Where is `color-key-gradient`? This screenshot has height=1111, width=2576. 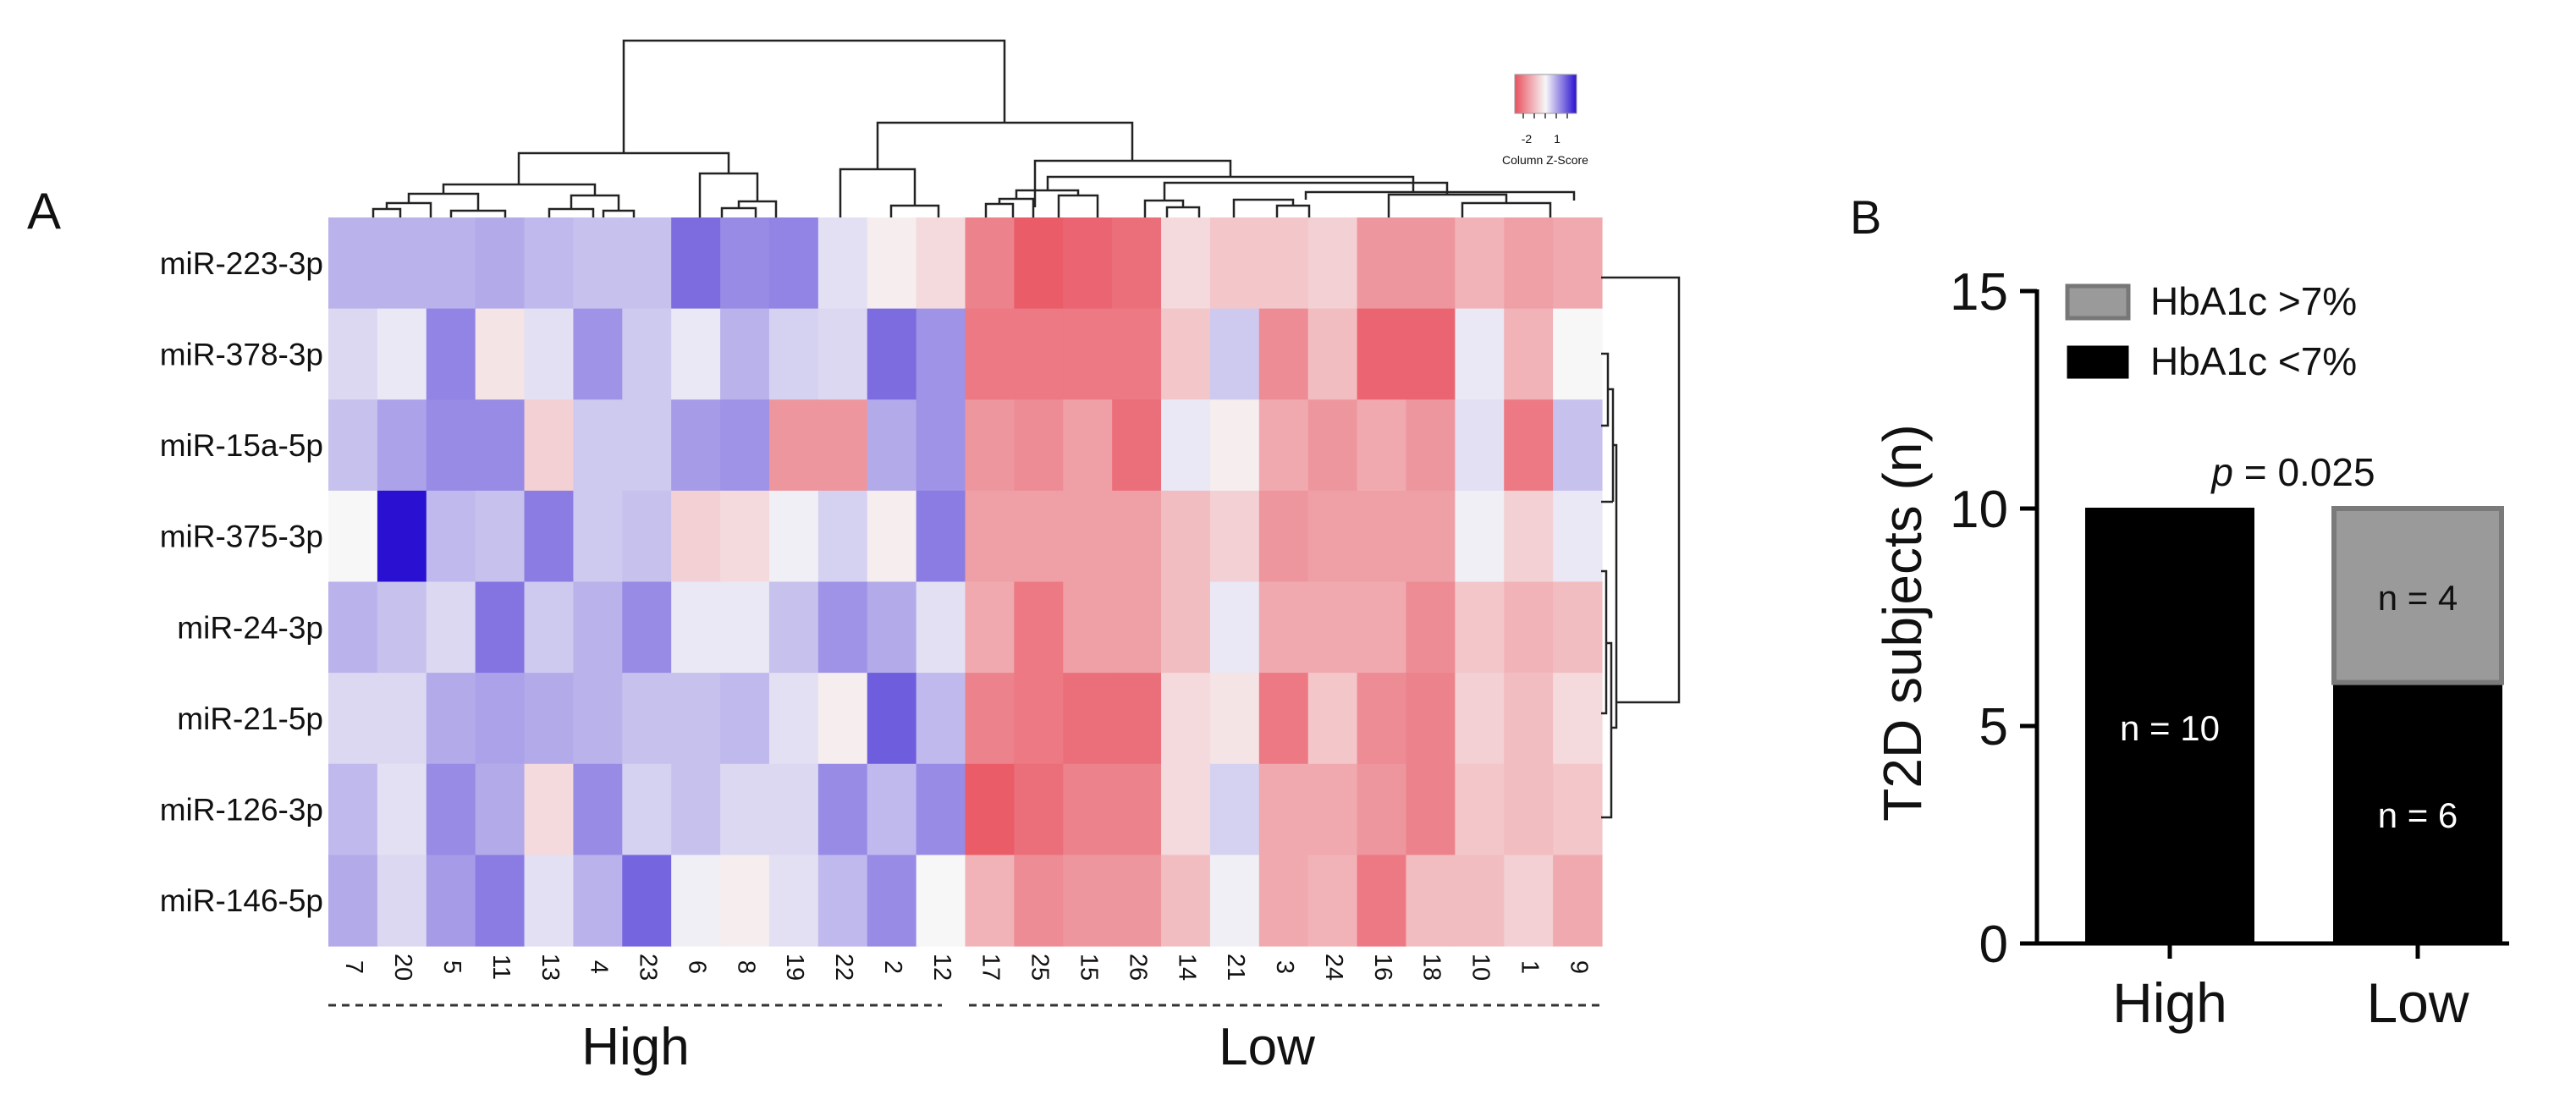
color-key-gradient is located at coordinates (1545, 94).